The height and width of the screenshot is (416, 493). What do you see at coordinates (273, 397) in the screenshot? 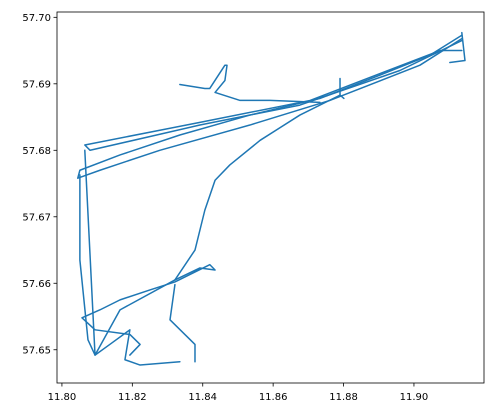
I see `x-tick-label: 11.86` at bounding box center [273, 397].